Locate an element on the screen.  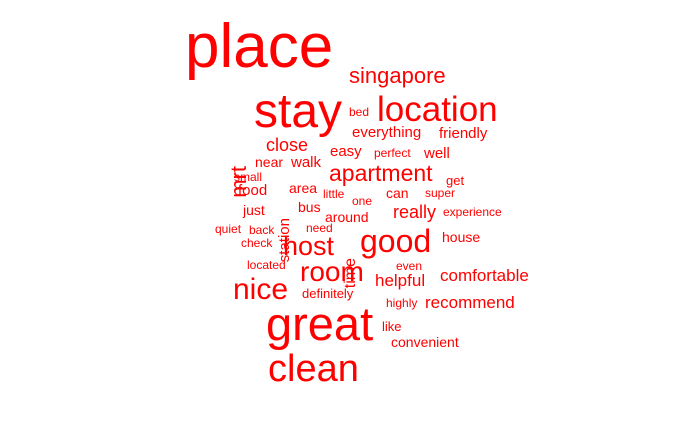
word-bus: bus is located at coordinates (309, 207).